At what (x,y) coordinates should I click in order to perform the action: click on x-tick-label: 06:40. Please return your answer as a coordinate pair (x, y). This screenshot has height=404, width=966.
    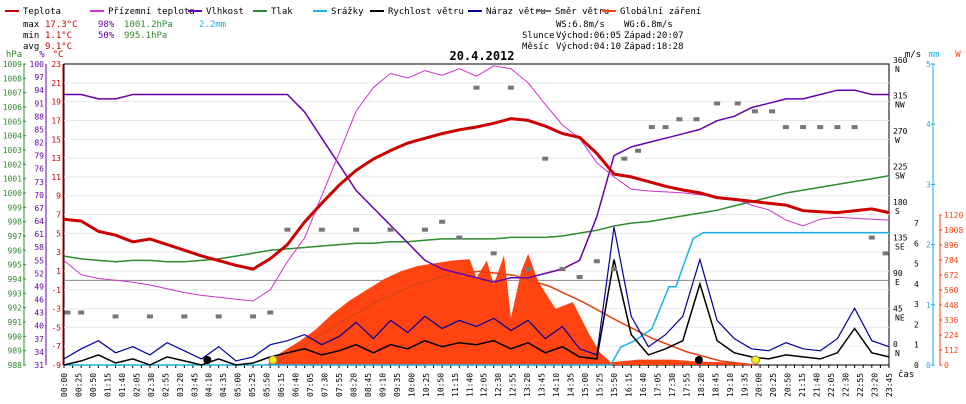
    Looking at the image, I should click on (296, 385).